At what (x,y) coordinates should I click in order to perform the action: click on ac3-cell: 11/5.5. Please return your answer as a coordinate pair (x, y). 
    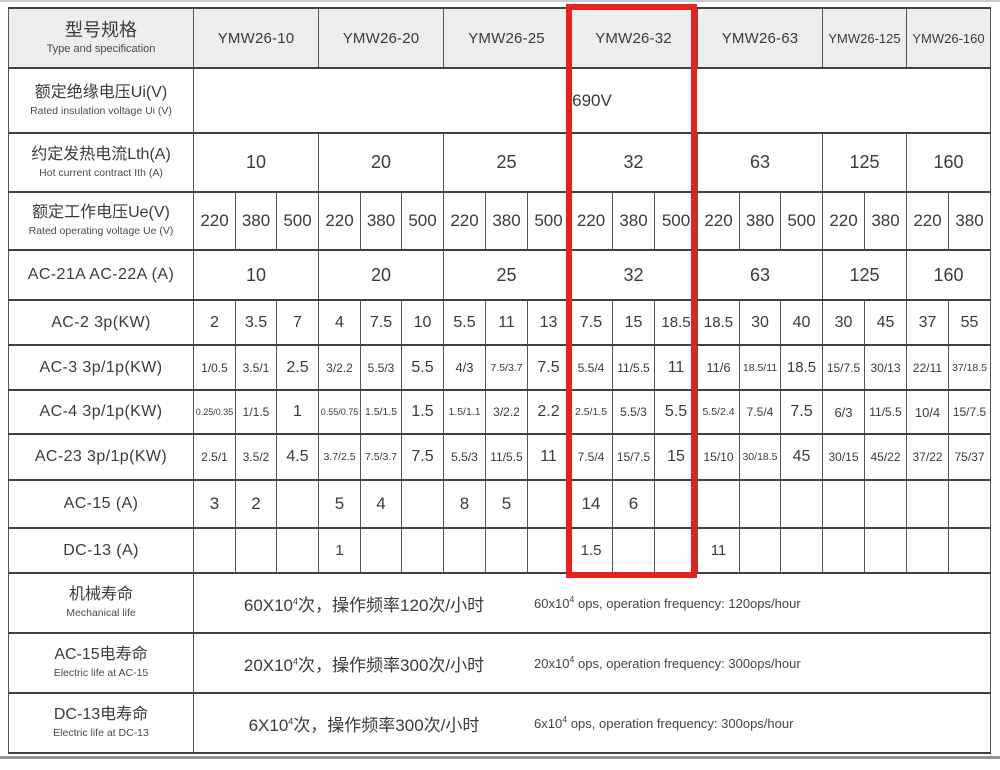
    Looking at the image, I should click on (633, 367).